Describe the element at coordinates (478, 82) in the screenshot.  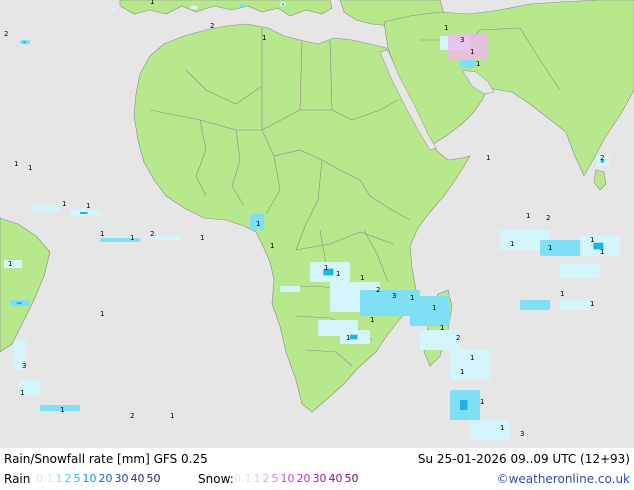
I see `persian-gulf` at that location.